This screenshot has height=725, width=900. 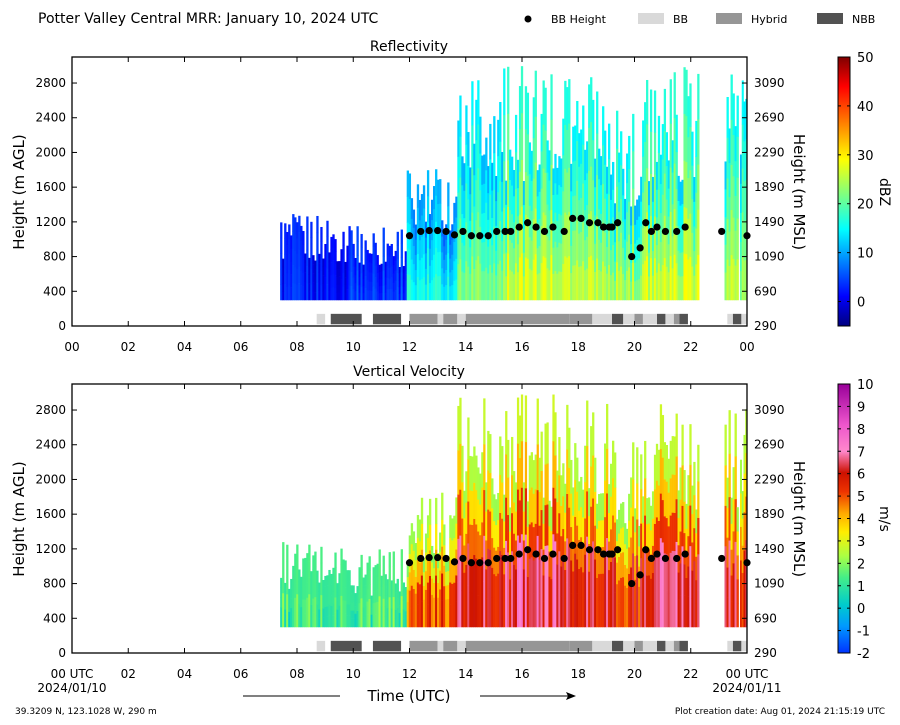 What do you see at coordinates (651, 18) in the screenshot?
I see `legend-bb-swatch` at bounding box center [651, 18].